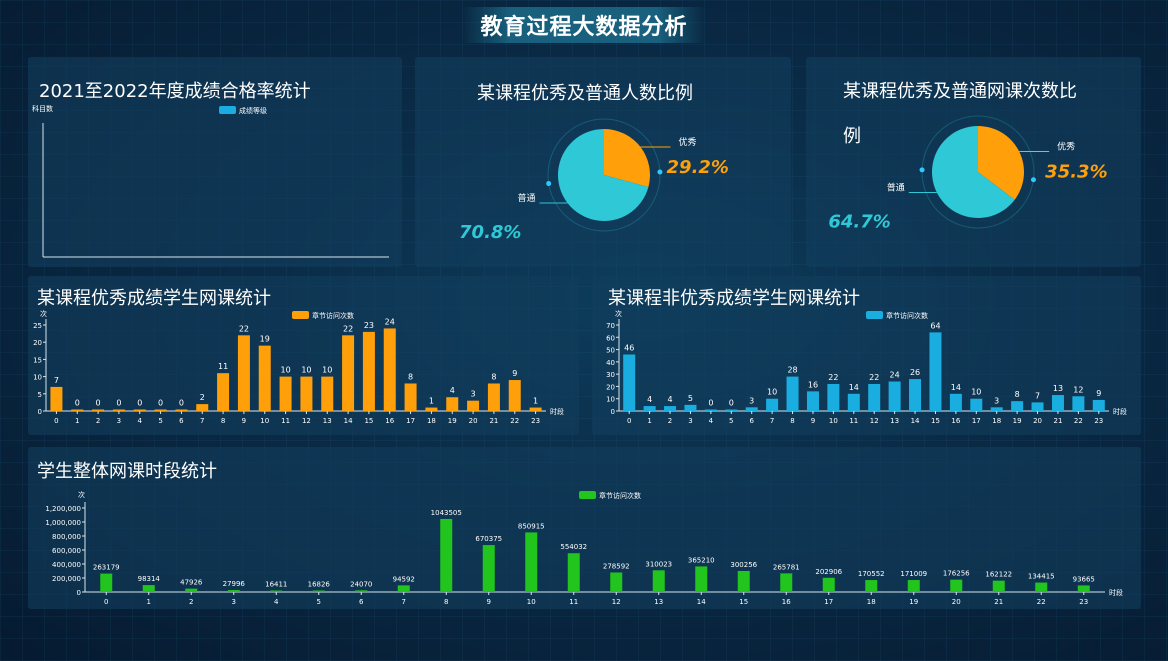 This screenshot has width=1168, height=661. I want to click on panel-pass-rate: 2021至2022年度成绩合格率统计 科目数 成绩等级, so click(215, 162).